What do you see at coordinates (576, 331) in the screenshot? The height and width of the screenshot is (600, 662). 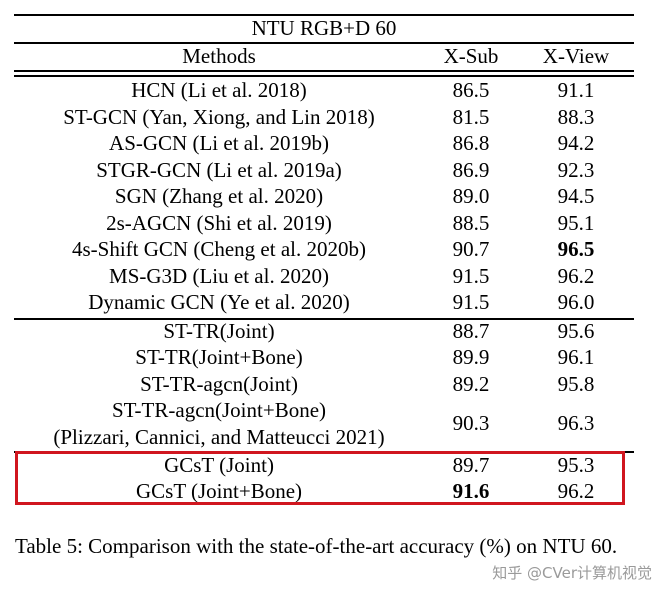 I see `table-row-xview: 95.6` at bounding box center [576, 331].